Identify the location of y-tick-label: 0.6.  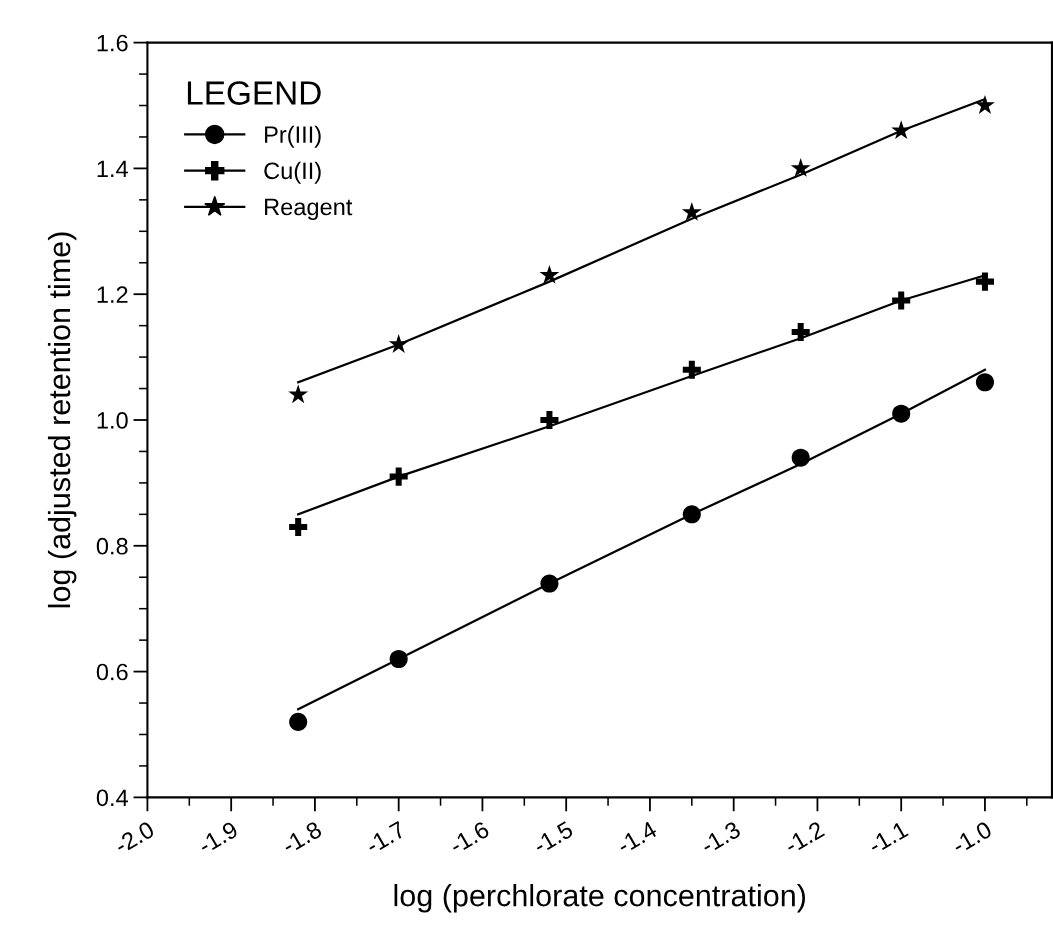
(112, 672).